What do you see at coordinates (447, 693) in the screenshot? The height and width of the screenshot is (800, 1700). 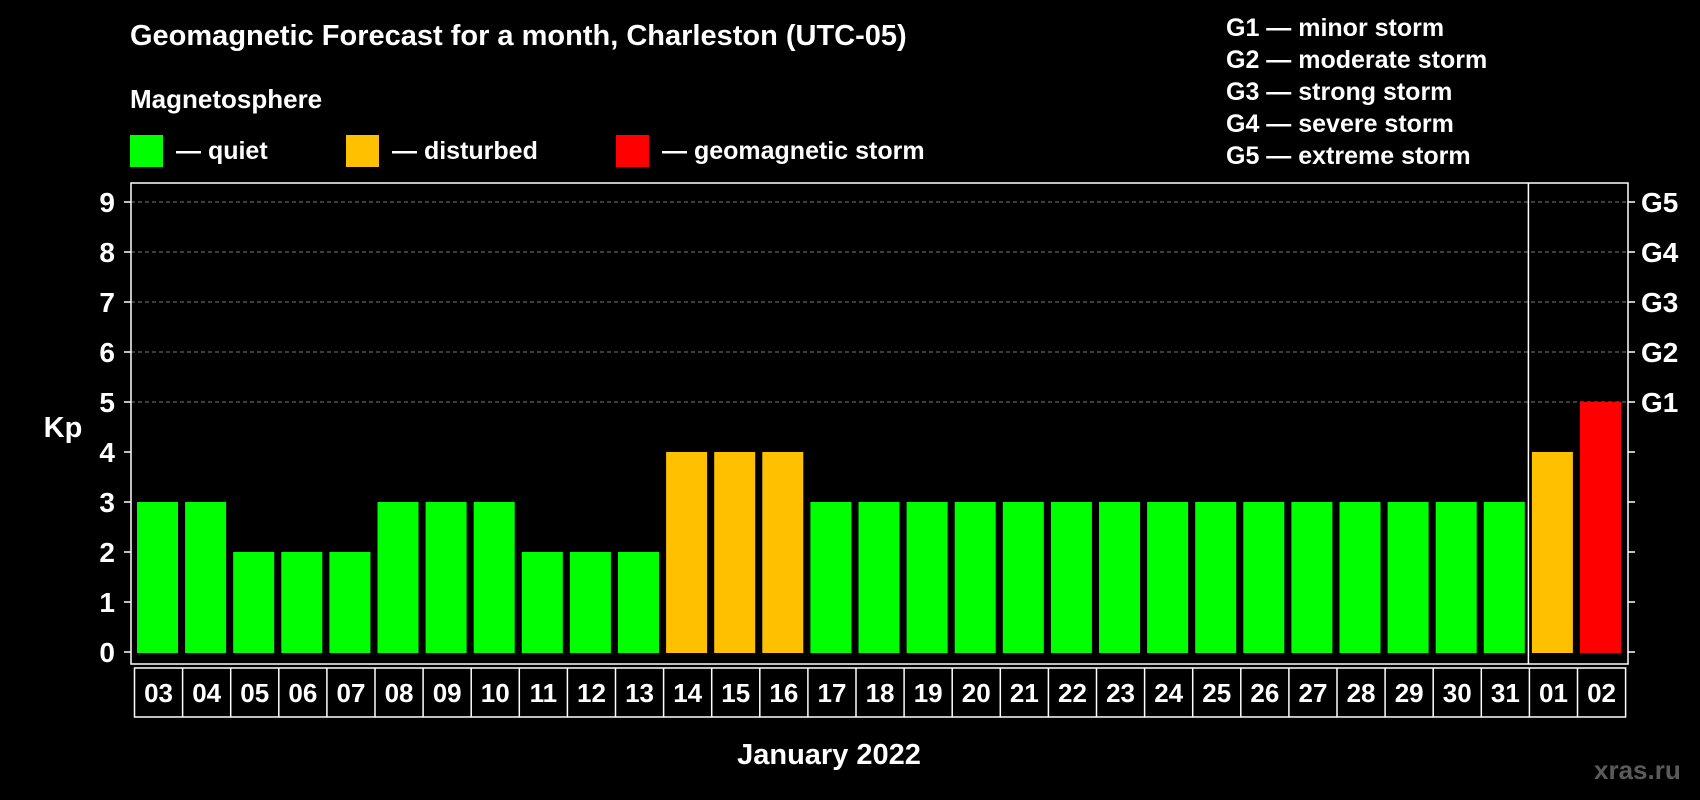 I see `x-tick-label: 09` at bounding box center [447, 693].